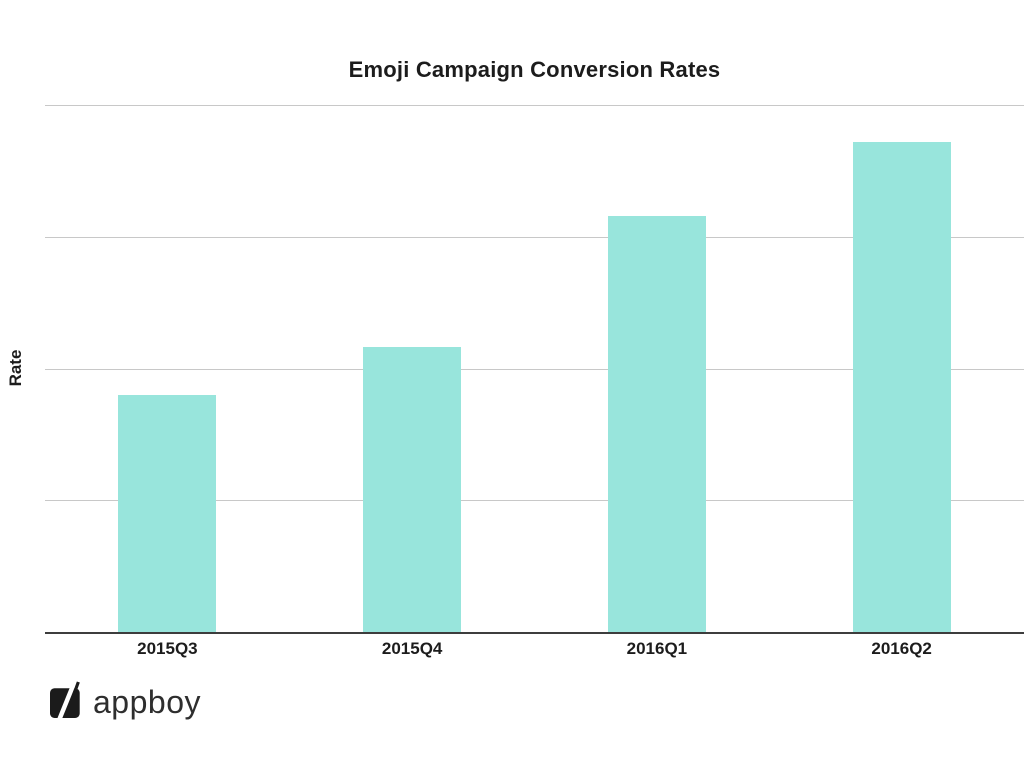  Describe the element at coordinates (167, 513) in the screenshot. I see `bar-2015Q3` at that location.